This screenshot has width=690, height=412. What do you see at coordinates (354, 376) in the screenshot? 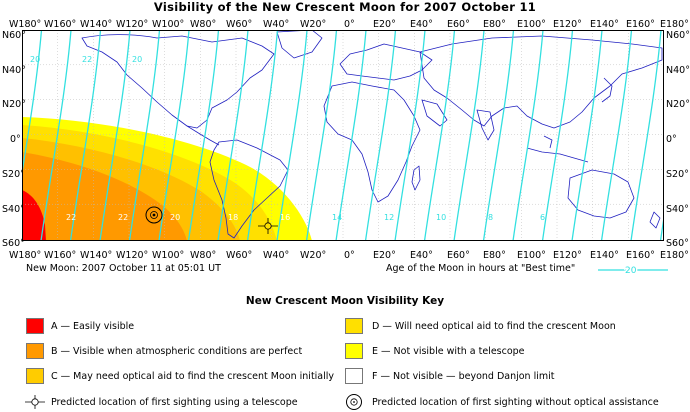
I see `key-swatch-f` at bounding box center [354, 376].